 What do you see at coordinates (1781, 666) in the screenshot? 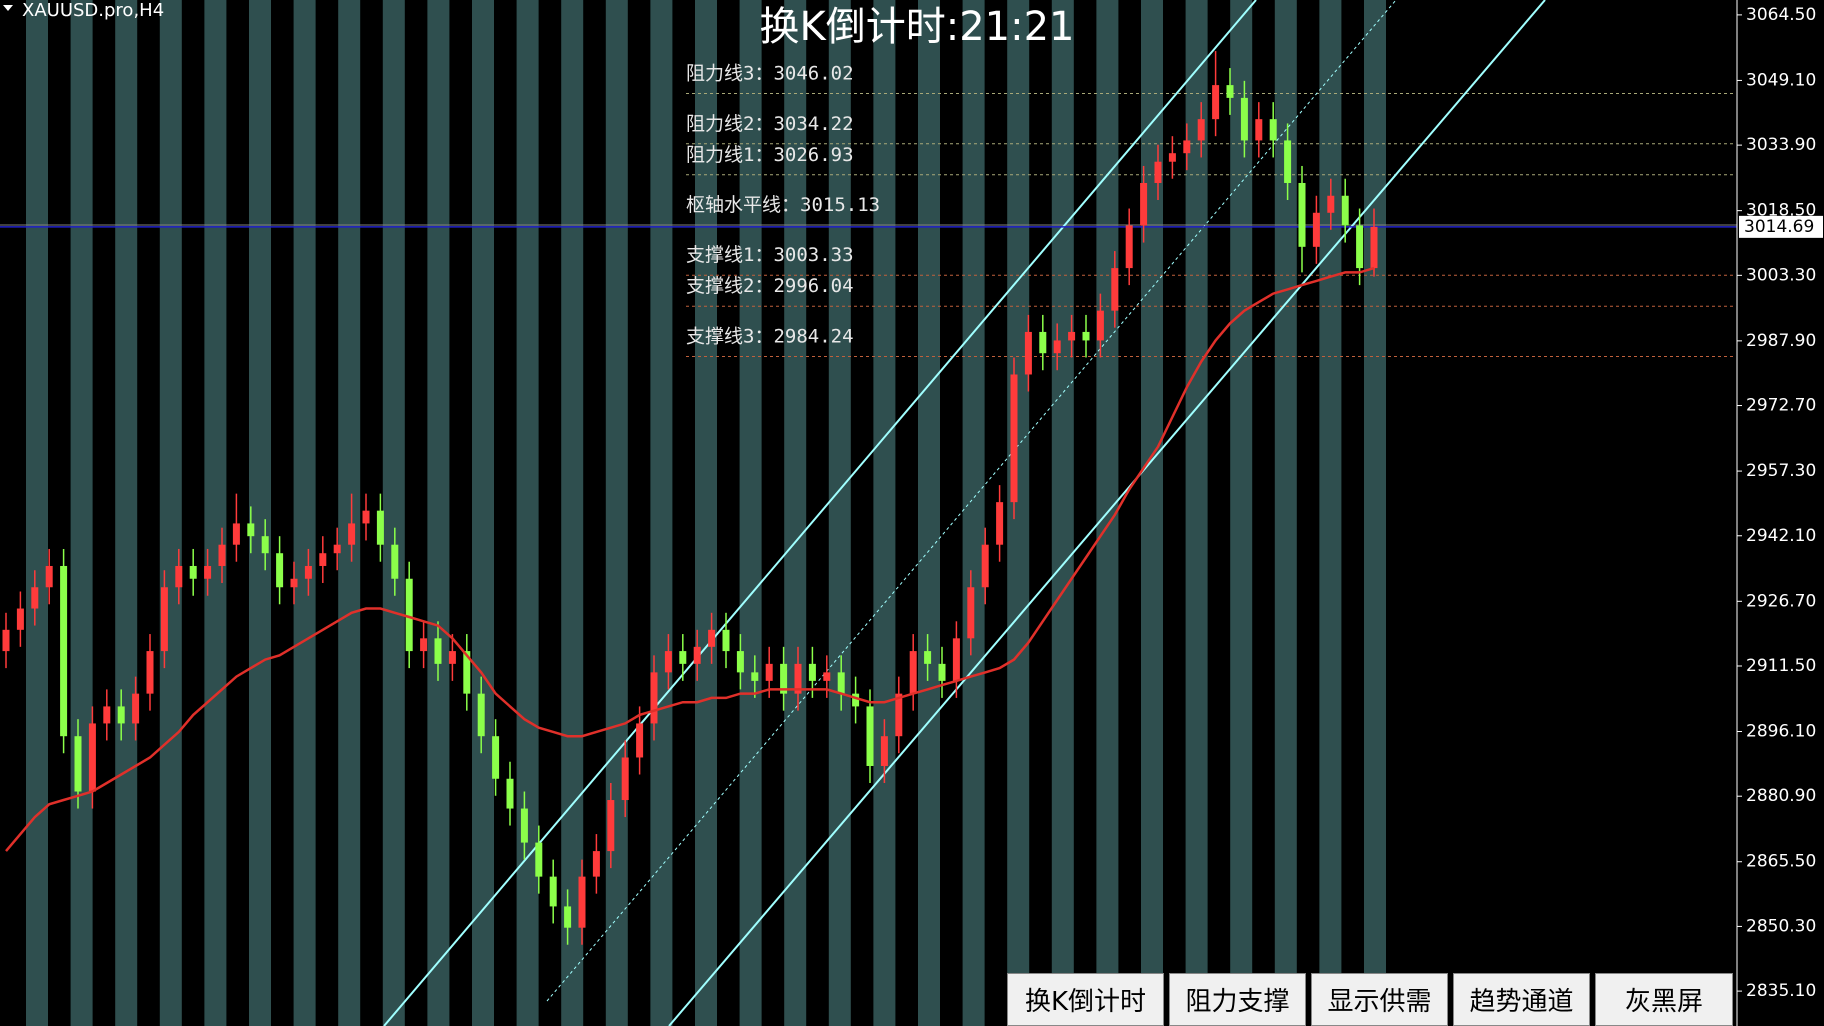
I see `y-tick-label: 2911.50` at bounding box center [1781, 666].